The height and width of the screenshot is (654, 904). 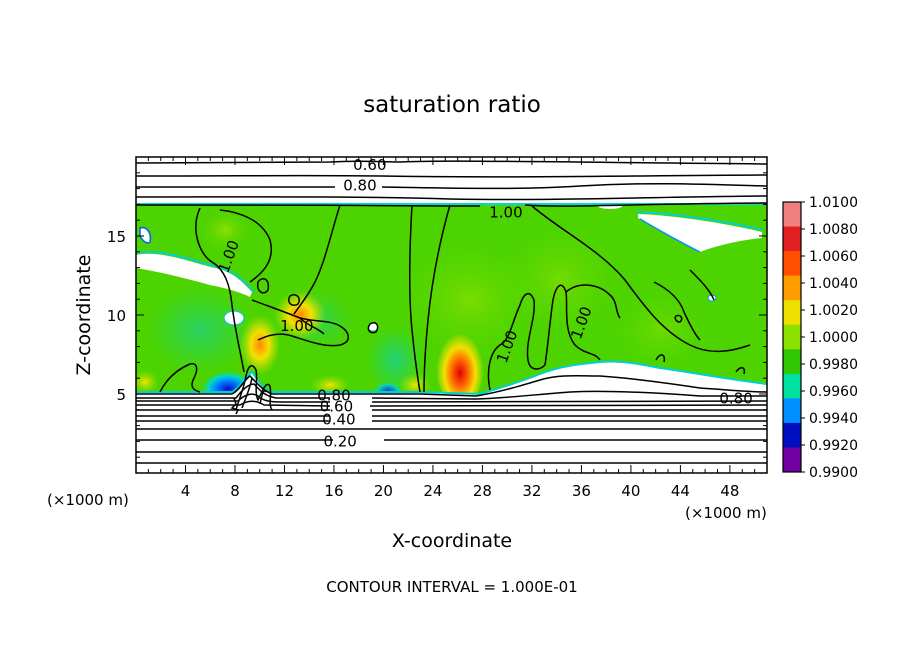 I want to click on colorbar-label: 0.9900, so click(x=833, y=473).